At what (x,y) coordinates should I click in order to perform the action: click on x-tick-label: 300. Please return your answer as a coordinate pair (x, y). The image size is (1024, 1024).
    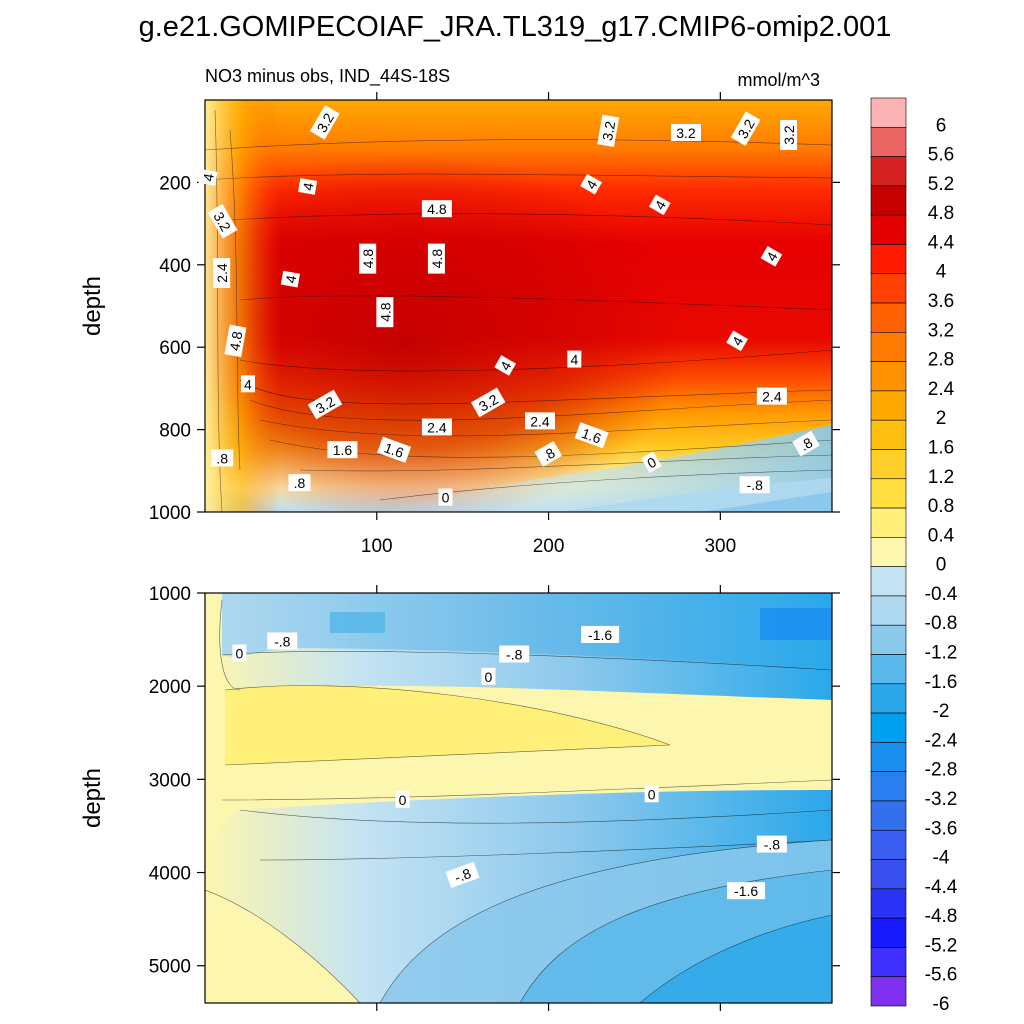
    Looking at the image, I should click on (720, 546).